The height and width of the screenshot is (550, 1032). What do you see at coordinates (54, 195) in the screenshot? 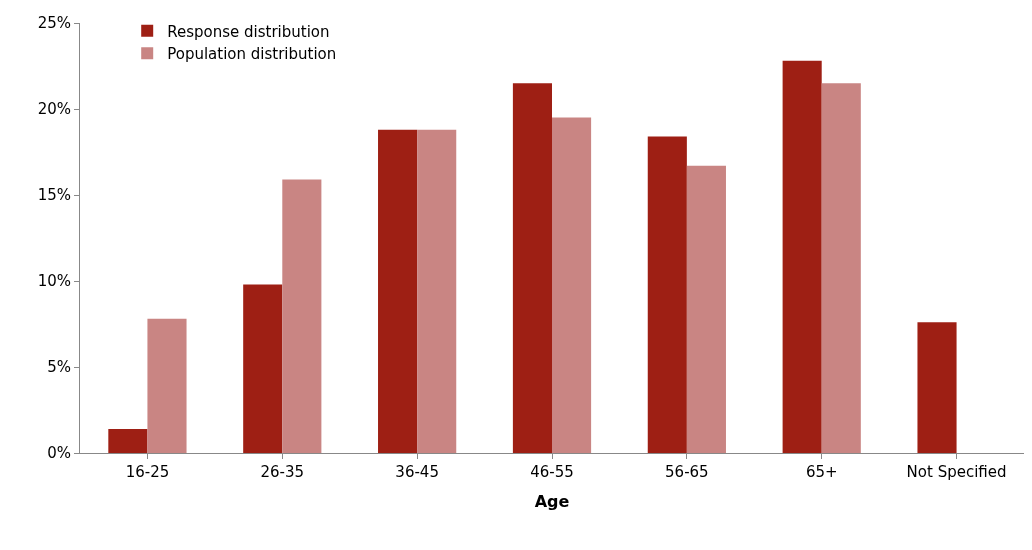
I see `y-tick-label: 15%` at bounding box center [54, 195].